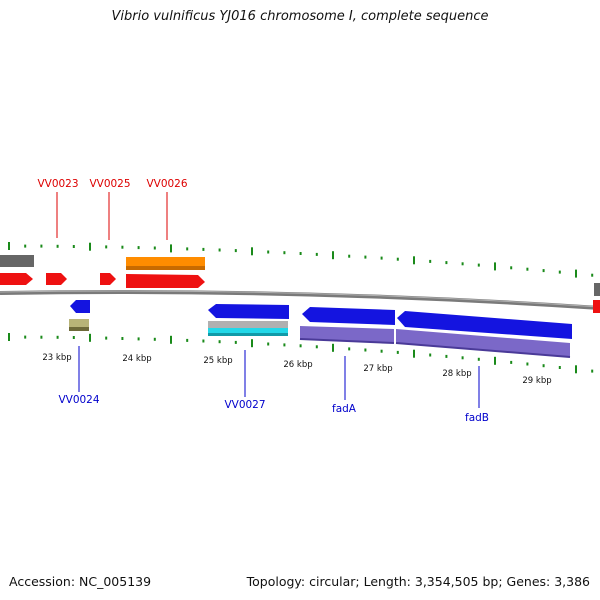 This screenshot has height=600, width=600. What do you see at coordinates (80, 306) in the screenshot?
I see `cds-arrow-blue-vv0024` at bounding box center [80, 306].